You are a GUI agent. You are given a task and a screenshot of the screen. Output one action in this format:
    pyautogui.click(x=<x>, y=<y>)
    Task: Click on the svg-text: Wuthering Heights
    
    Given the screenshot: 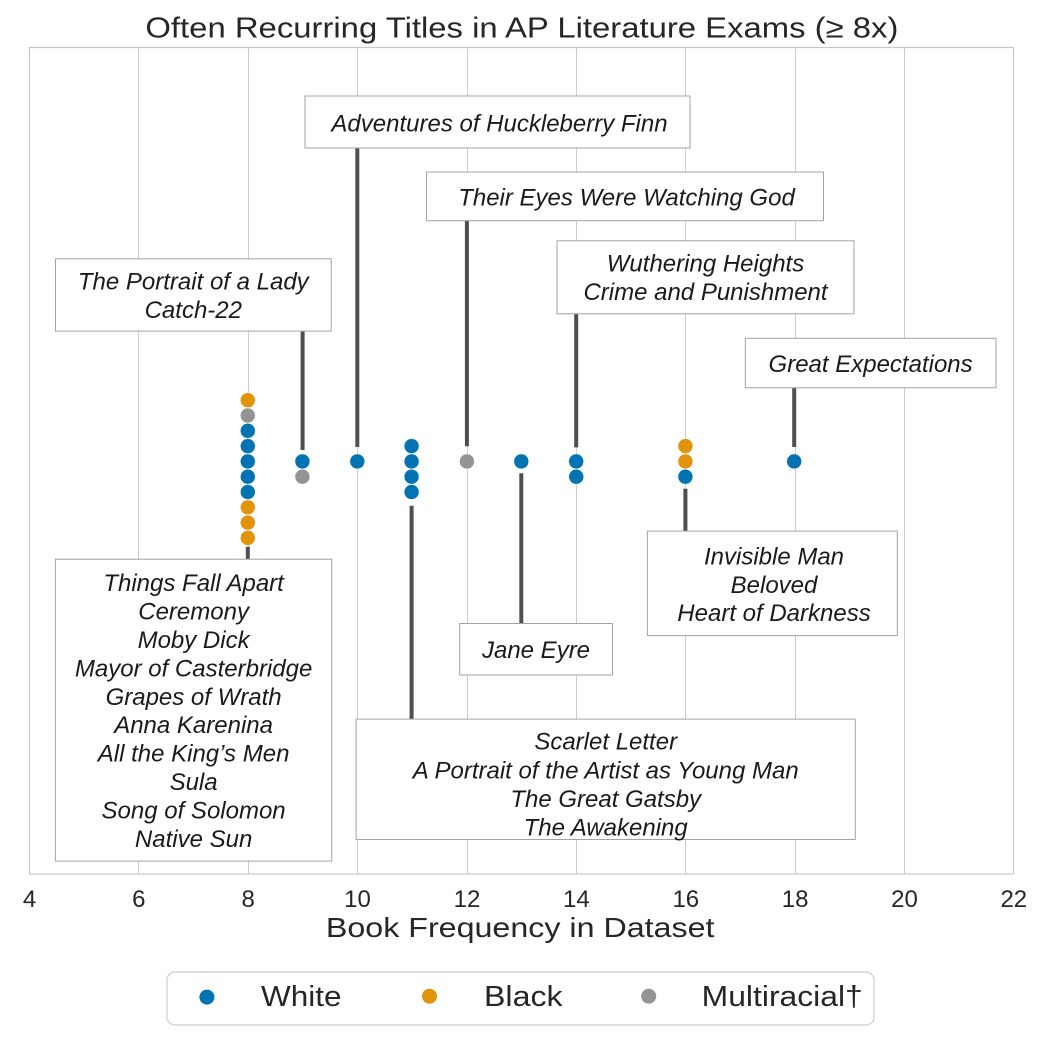 What is the action you would take?
    pyautogui.click(x=705, y=263)
    